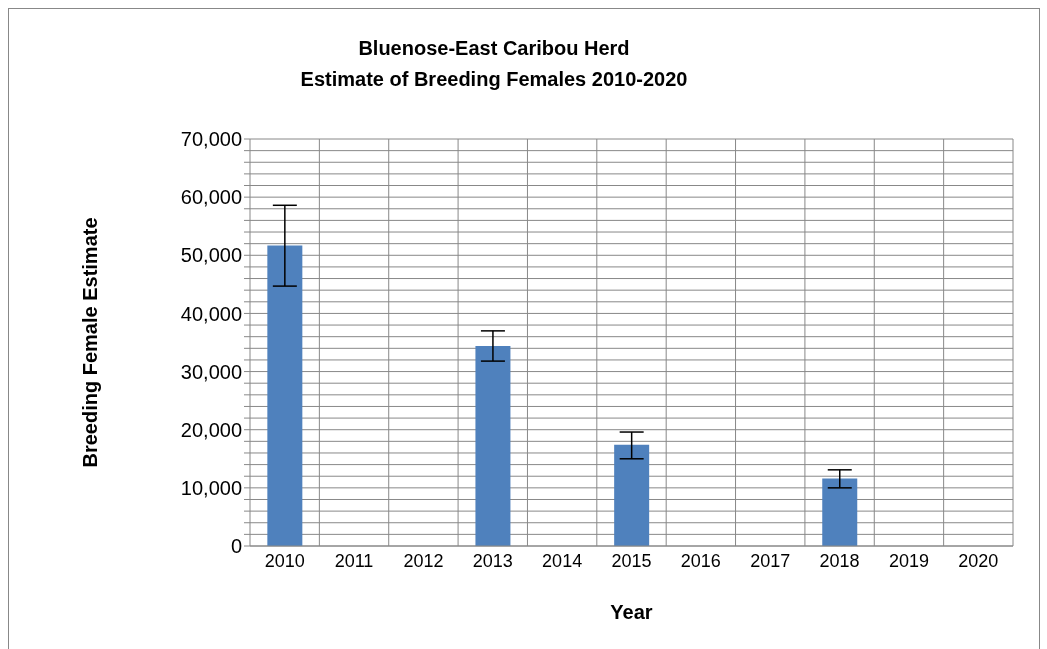 The height and width of the screenshot is (649, 1047). I want to click on x-tick-label: 2017, so click(770, 560).